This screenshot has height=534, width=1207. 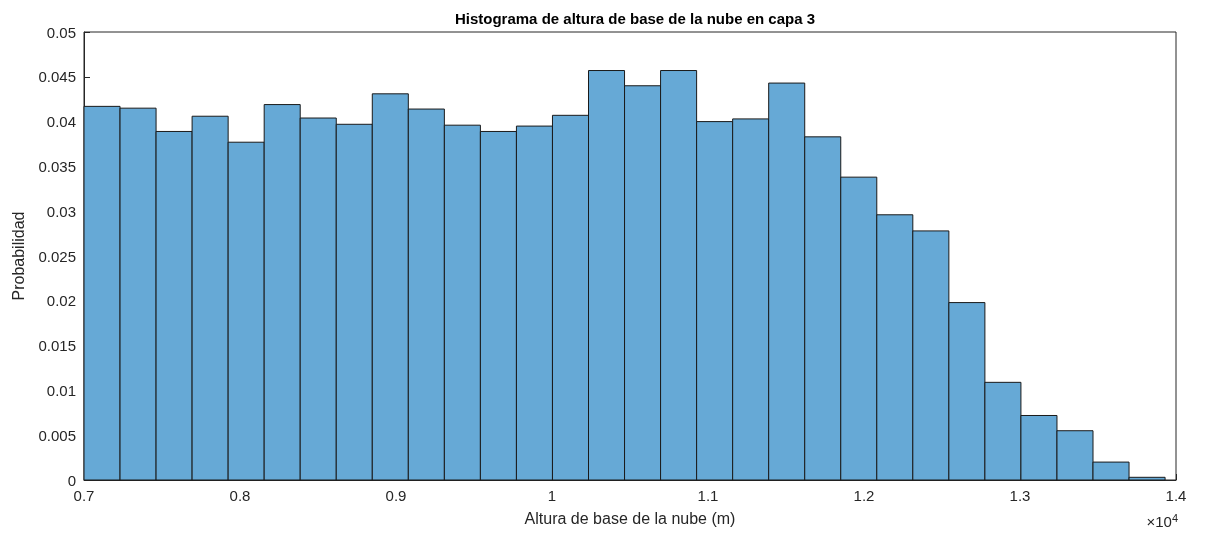 What do you see at coordinates (1020, 495) in the screenshot?
I see `x-tick-label: 1.3` at bounding box center [1020, 495].